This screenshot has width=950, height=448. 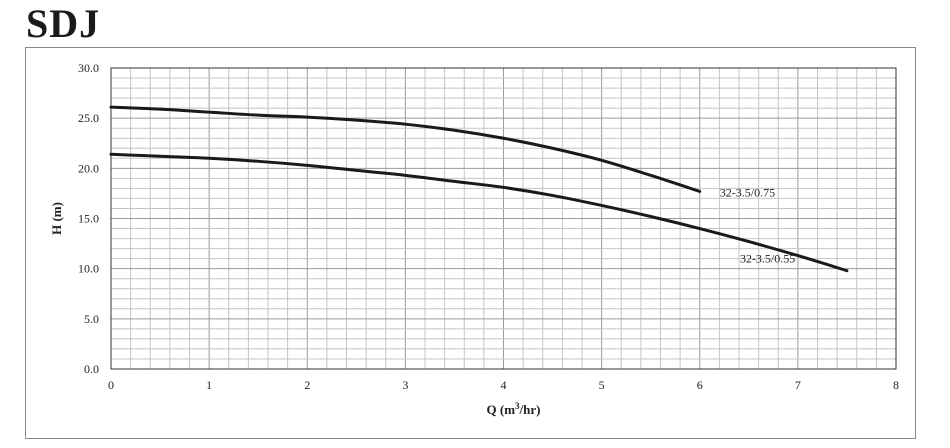 I want to click on series-label-2: 32-3.5/0.55, so click(x=767, y=259).